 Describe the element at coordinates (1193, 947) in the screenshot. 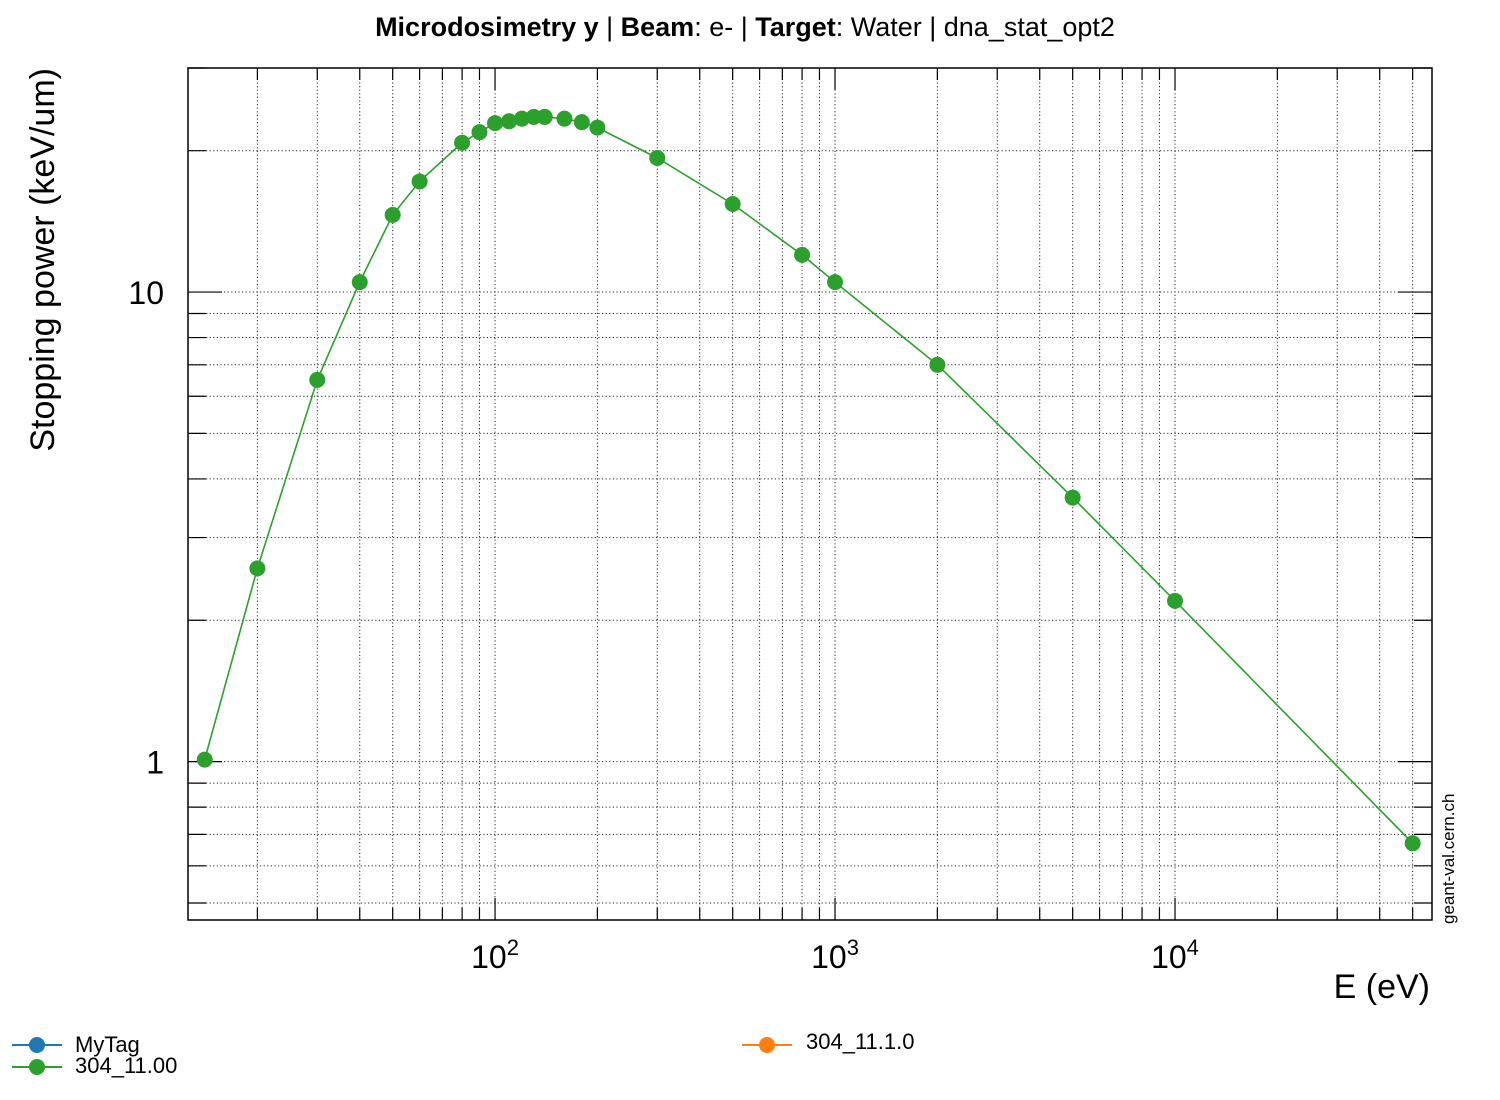

I see `x-tick-label-exponent: 4` at that location.